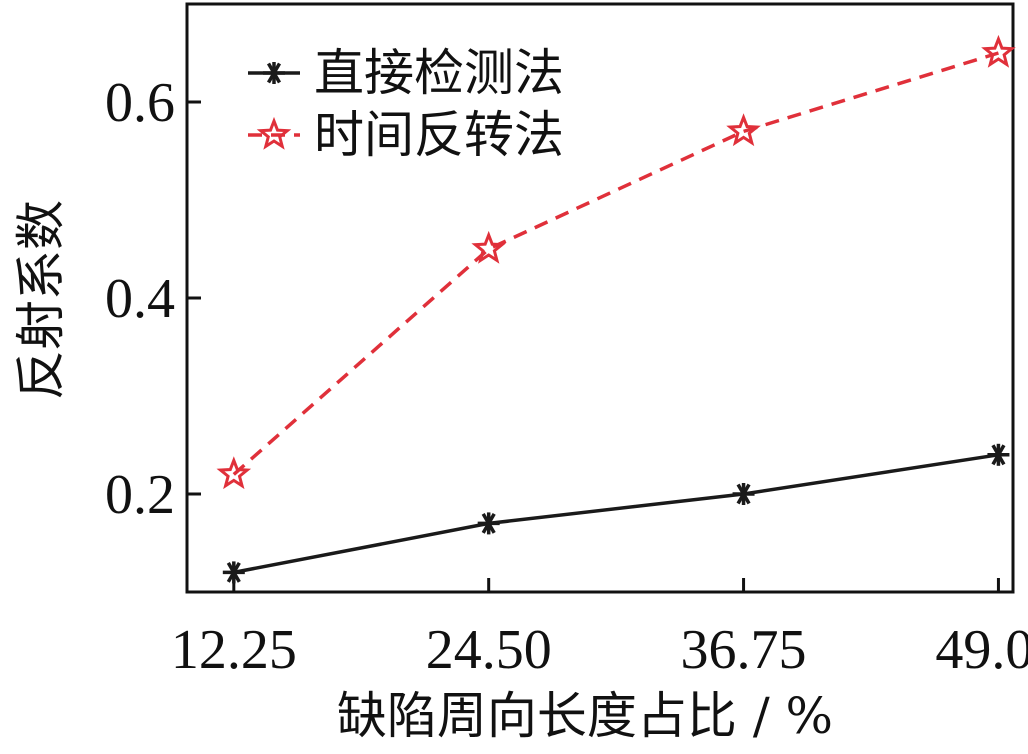 This screenshot has height=754, width=1028. Describe the element at coordinates (439, 73) in the screenshot. I see `legend-label-1: 直接检测法` at that location.